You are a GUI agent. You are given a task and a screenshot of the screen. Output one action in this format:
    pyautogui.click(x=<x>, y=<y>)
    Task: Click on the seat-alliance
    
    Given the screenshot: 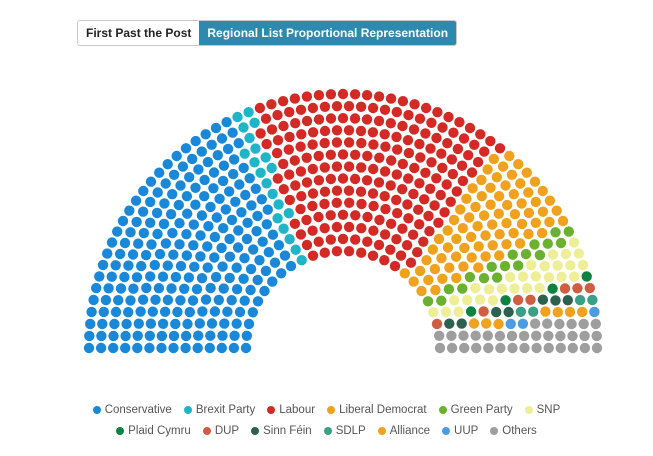 What is the action you would take?
    pyautogui.click(x=545, y=311)
    